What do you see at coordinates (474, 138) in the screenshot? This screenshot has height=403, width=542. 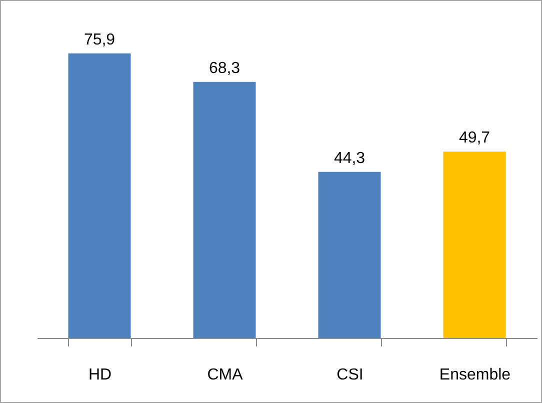 I see `data-label: 49,7` at bounding box center [474, 138].